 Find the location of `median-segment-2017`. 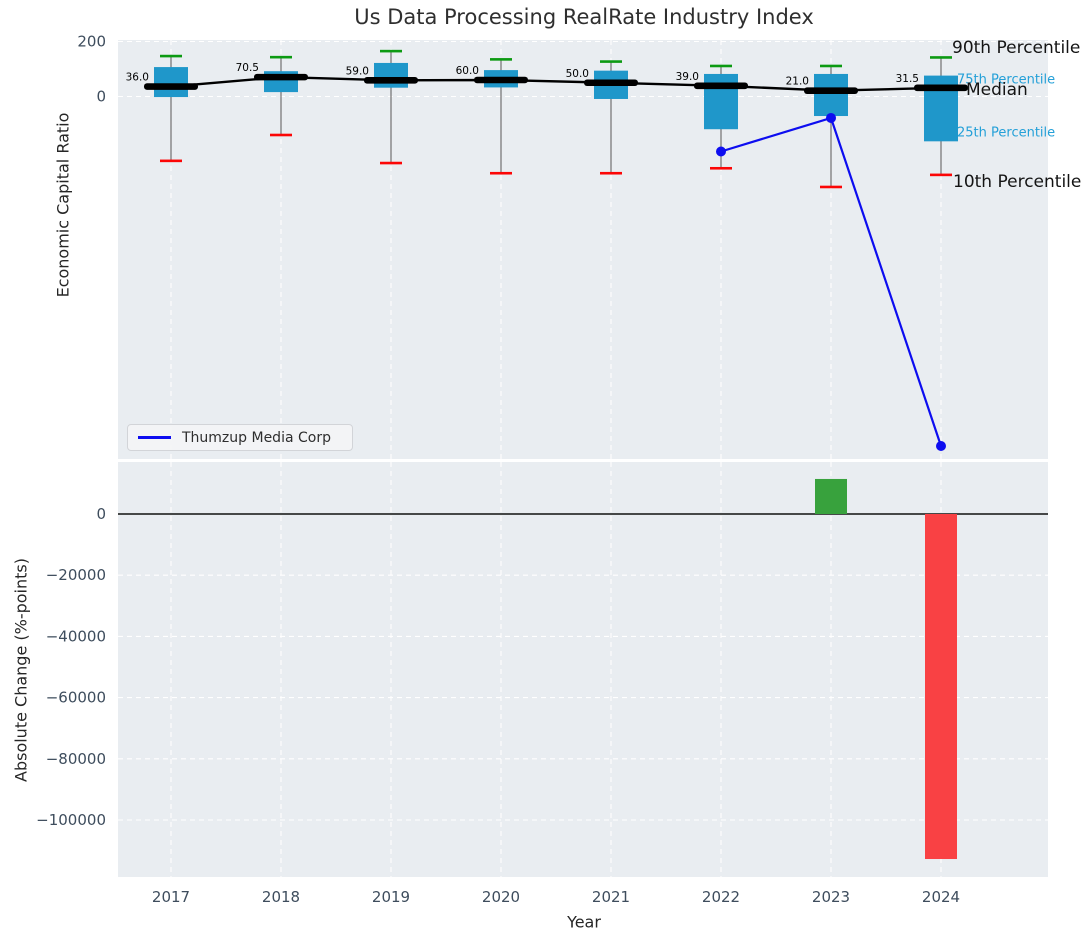

median-segment-2017 is located at coordinates (171, 86).